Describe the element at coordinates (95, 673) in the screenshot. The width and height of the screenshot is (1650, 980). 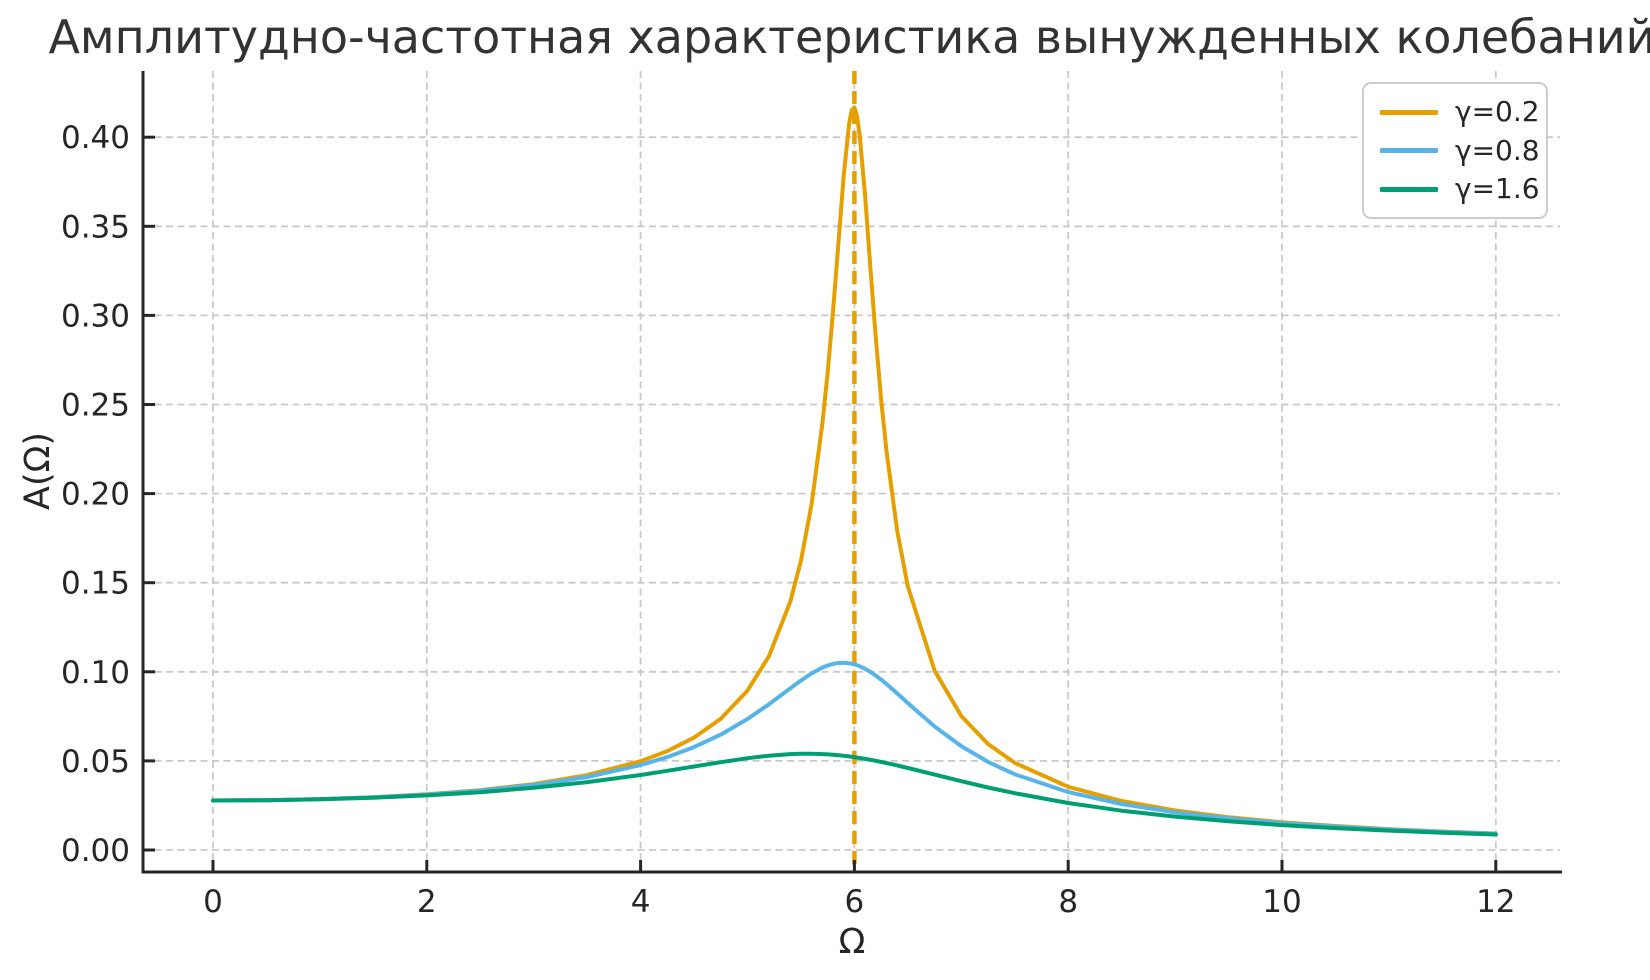
I see `y-tick-label: 0.10` at that location.